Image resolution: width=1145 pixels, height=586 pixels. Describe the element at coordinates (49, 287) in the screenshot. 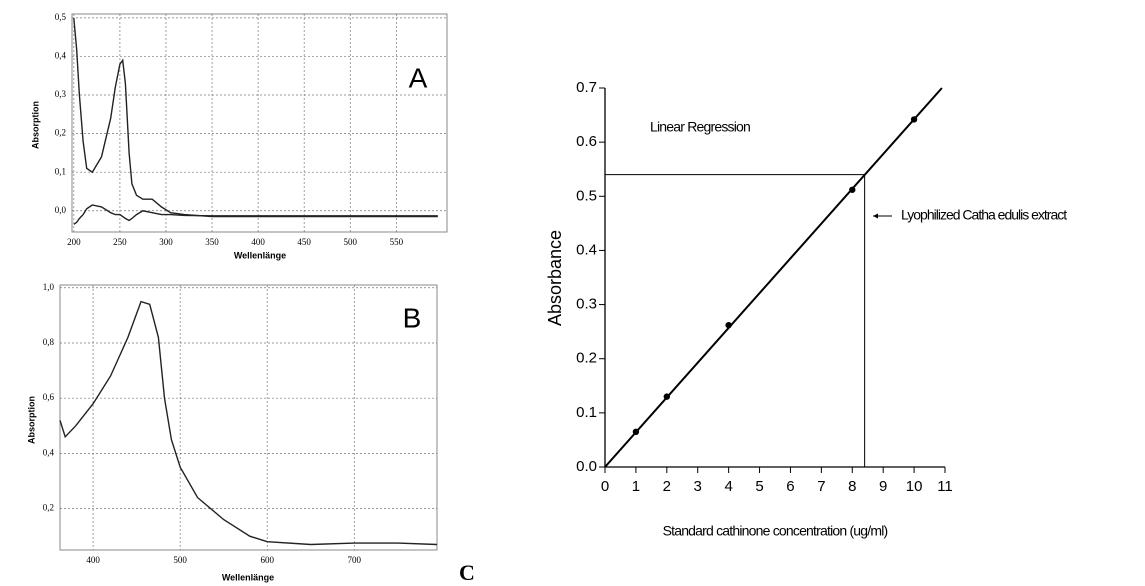

I see `y-tick-label: 1,0` at that location.